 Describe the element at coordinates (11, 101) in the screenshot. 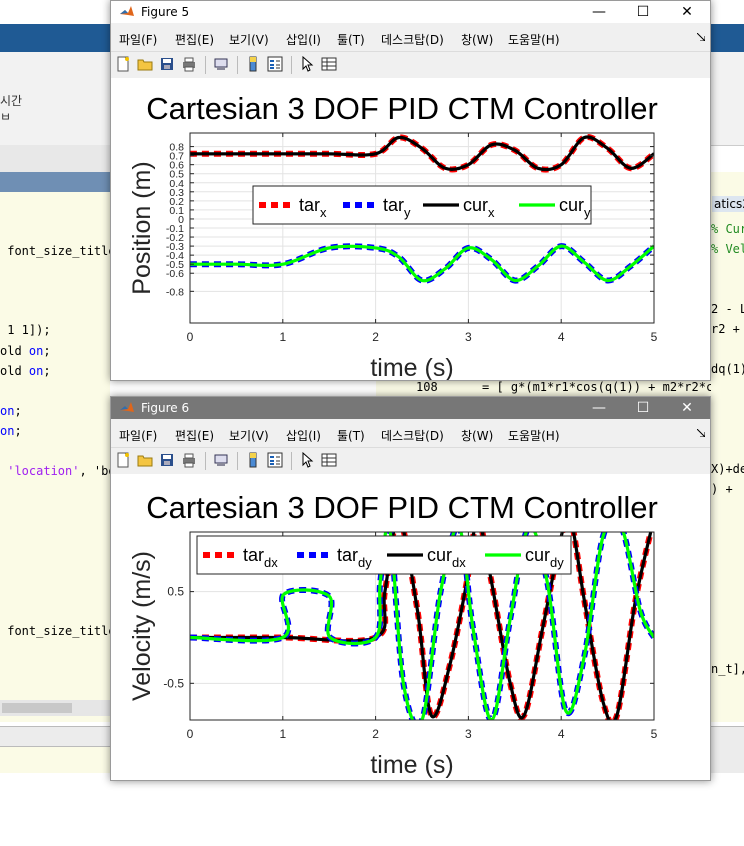

I see `ribbon-text: 시간` at that location.